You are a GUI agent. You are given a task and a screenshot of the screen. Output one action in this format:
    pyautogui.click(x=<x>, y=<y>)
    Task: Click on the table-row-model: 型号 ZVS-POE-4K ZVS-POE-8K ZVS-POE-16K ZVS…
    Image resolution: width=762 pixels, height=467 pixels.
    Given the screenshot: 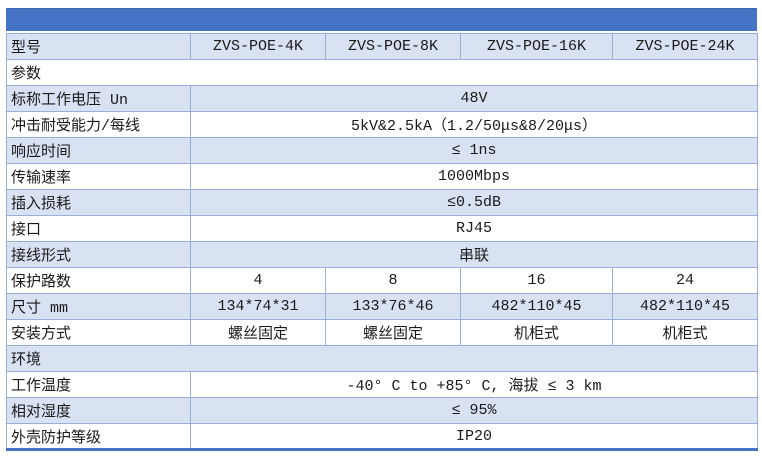 What is the action you would take?
    pyautogui.click(x=382, y=46)
    